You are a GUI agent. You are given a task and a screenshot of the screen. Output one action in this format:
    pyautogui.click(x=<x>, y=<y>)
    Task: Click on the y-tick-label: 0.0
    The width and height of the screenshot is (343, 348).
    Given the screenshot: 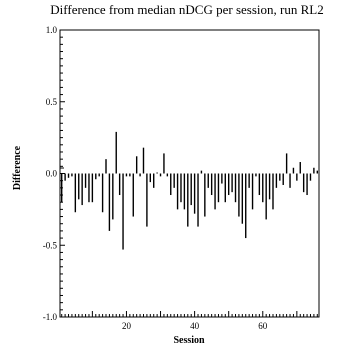 What is the action you would take?
    pyautogui.click(x=52, y=174)
    